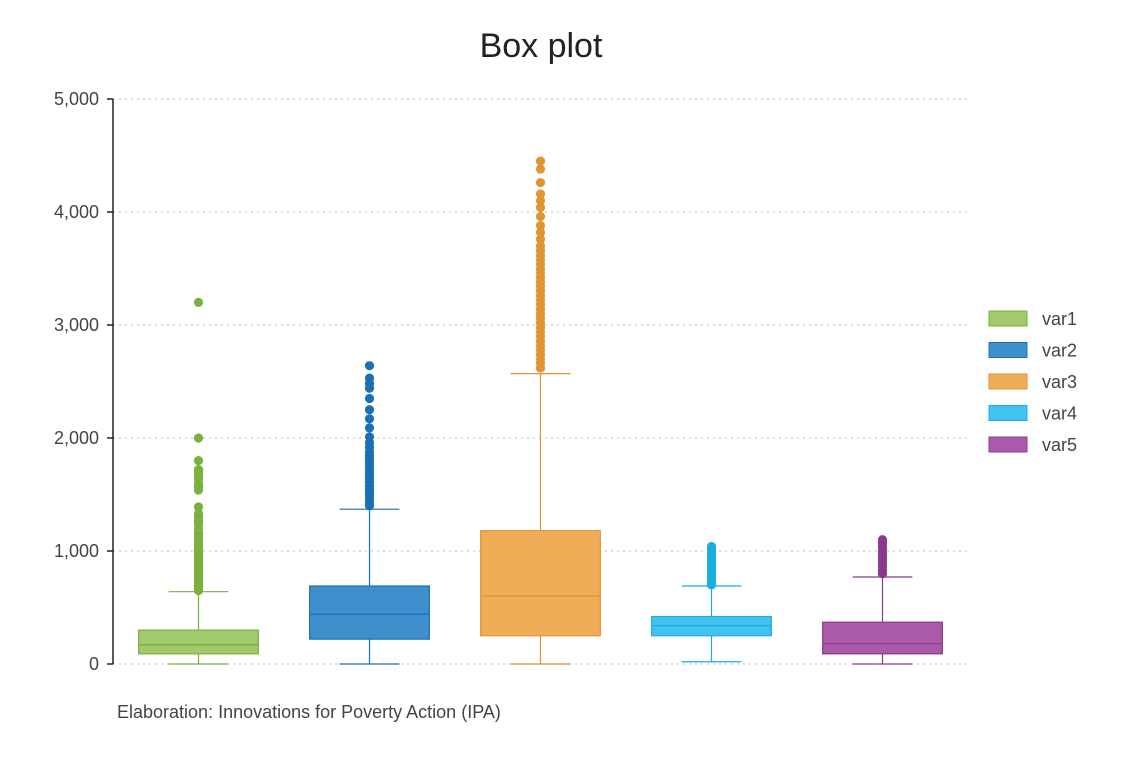 This screenshot has width=1134, height=761. I want to click on legend: var1 var2 var3 var4 var5, so click(1032, 382).